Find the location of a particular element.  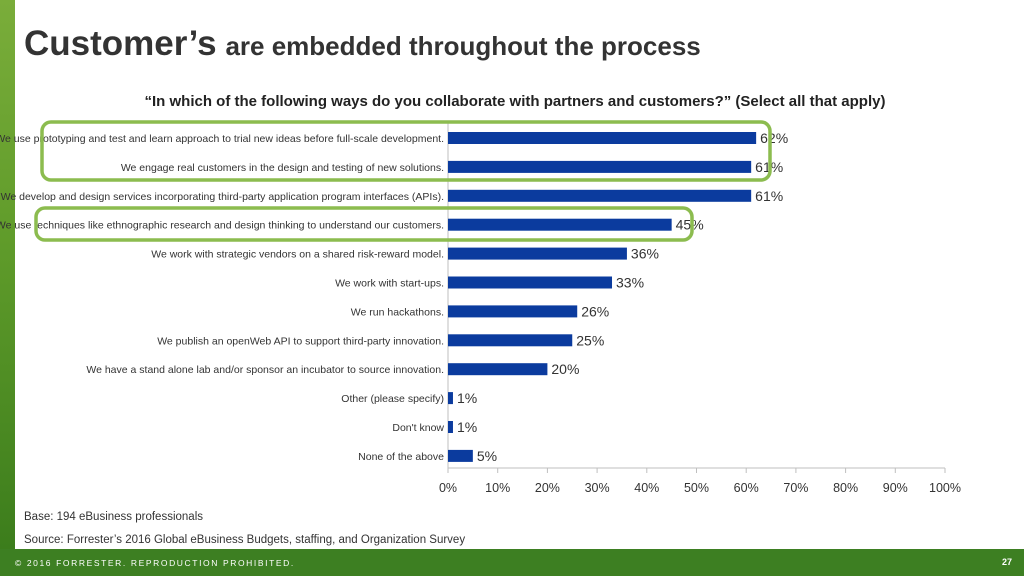

category-label: None of the above is located at coordinates (401, 457).